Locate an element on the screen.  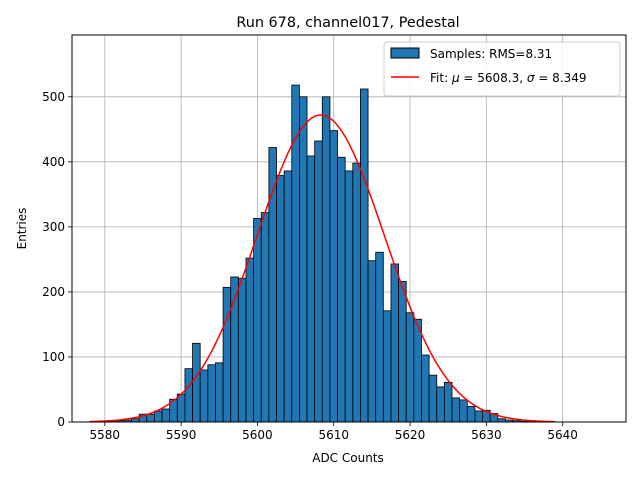
legend-fit-mu: μ is located at coordinates (455, 78).